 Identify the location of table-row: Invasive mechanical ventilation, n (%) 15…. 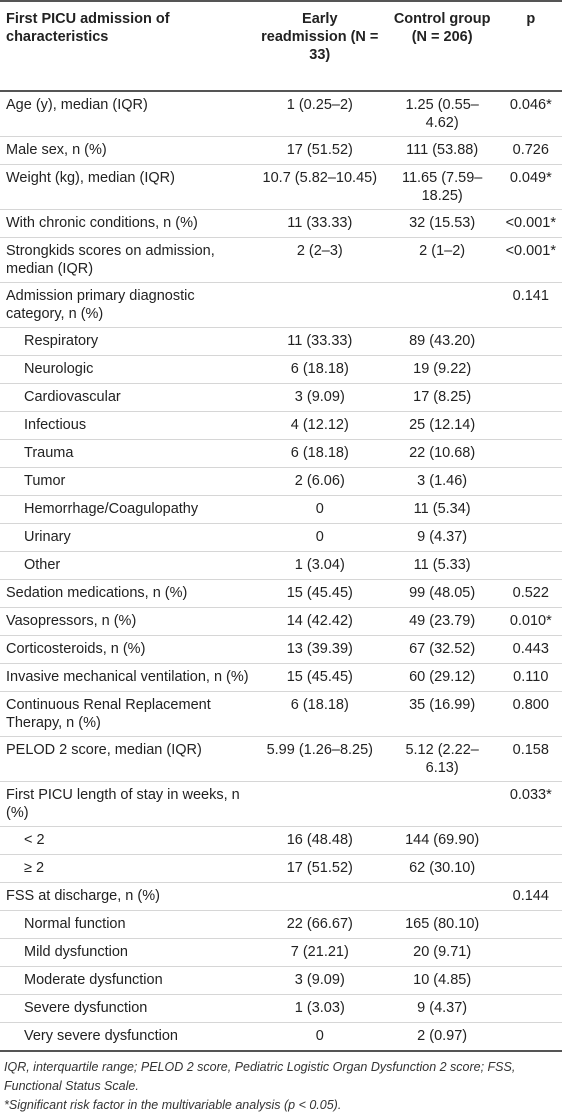
(281, 677).